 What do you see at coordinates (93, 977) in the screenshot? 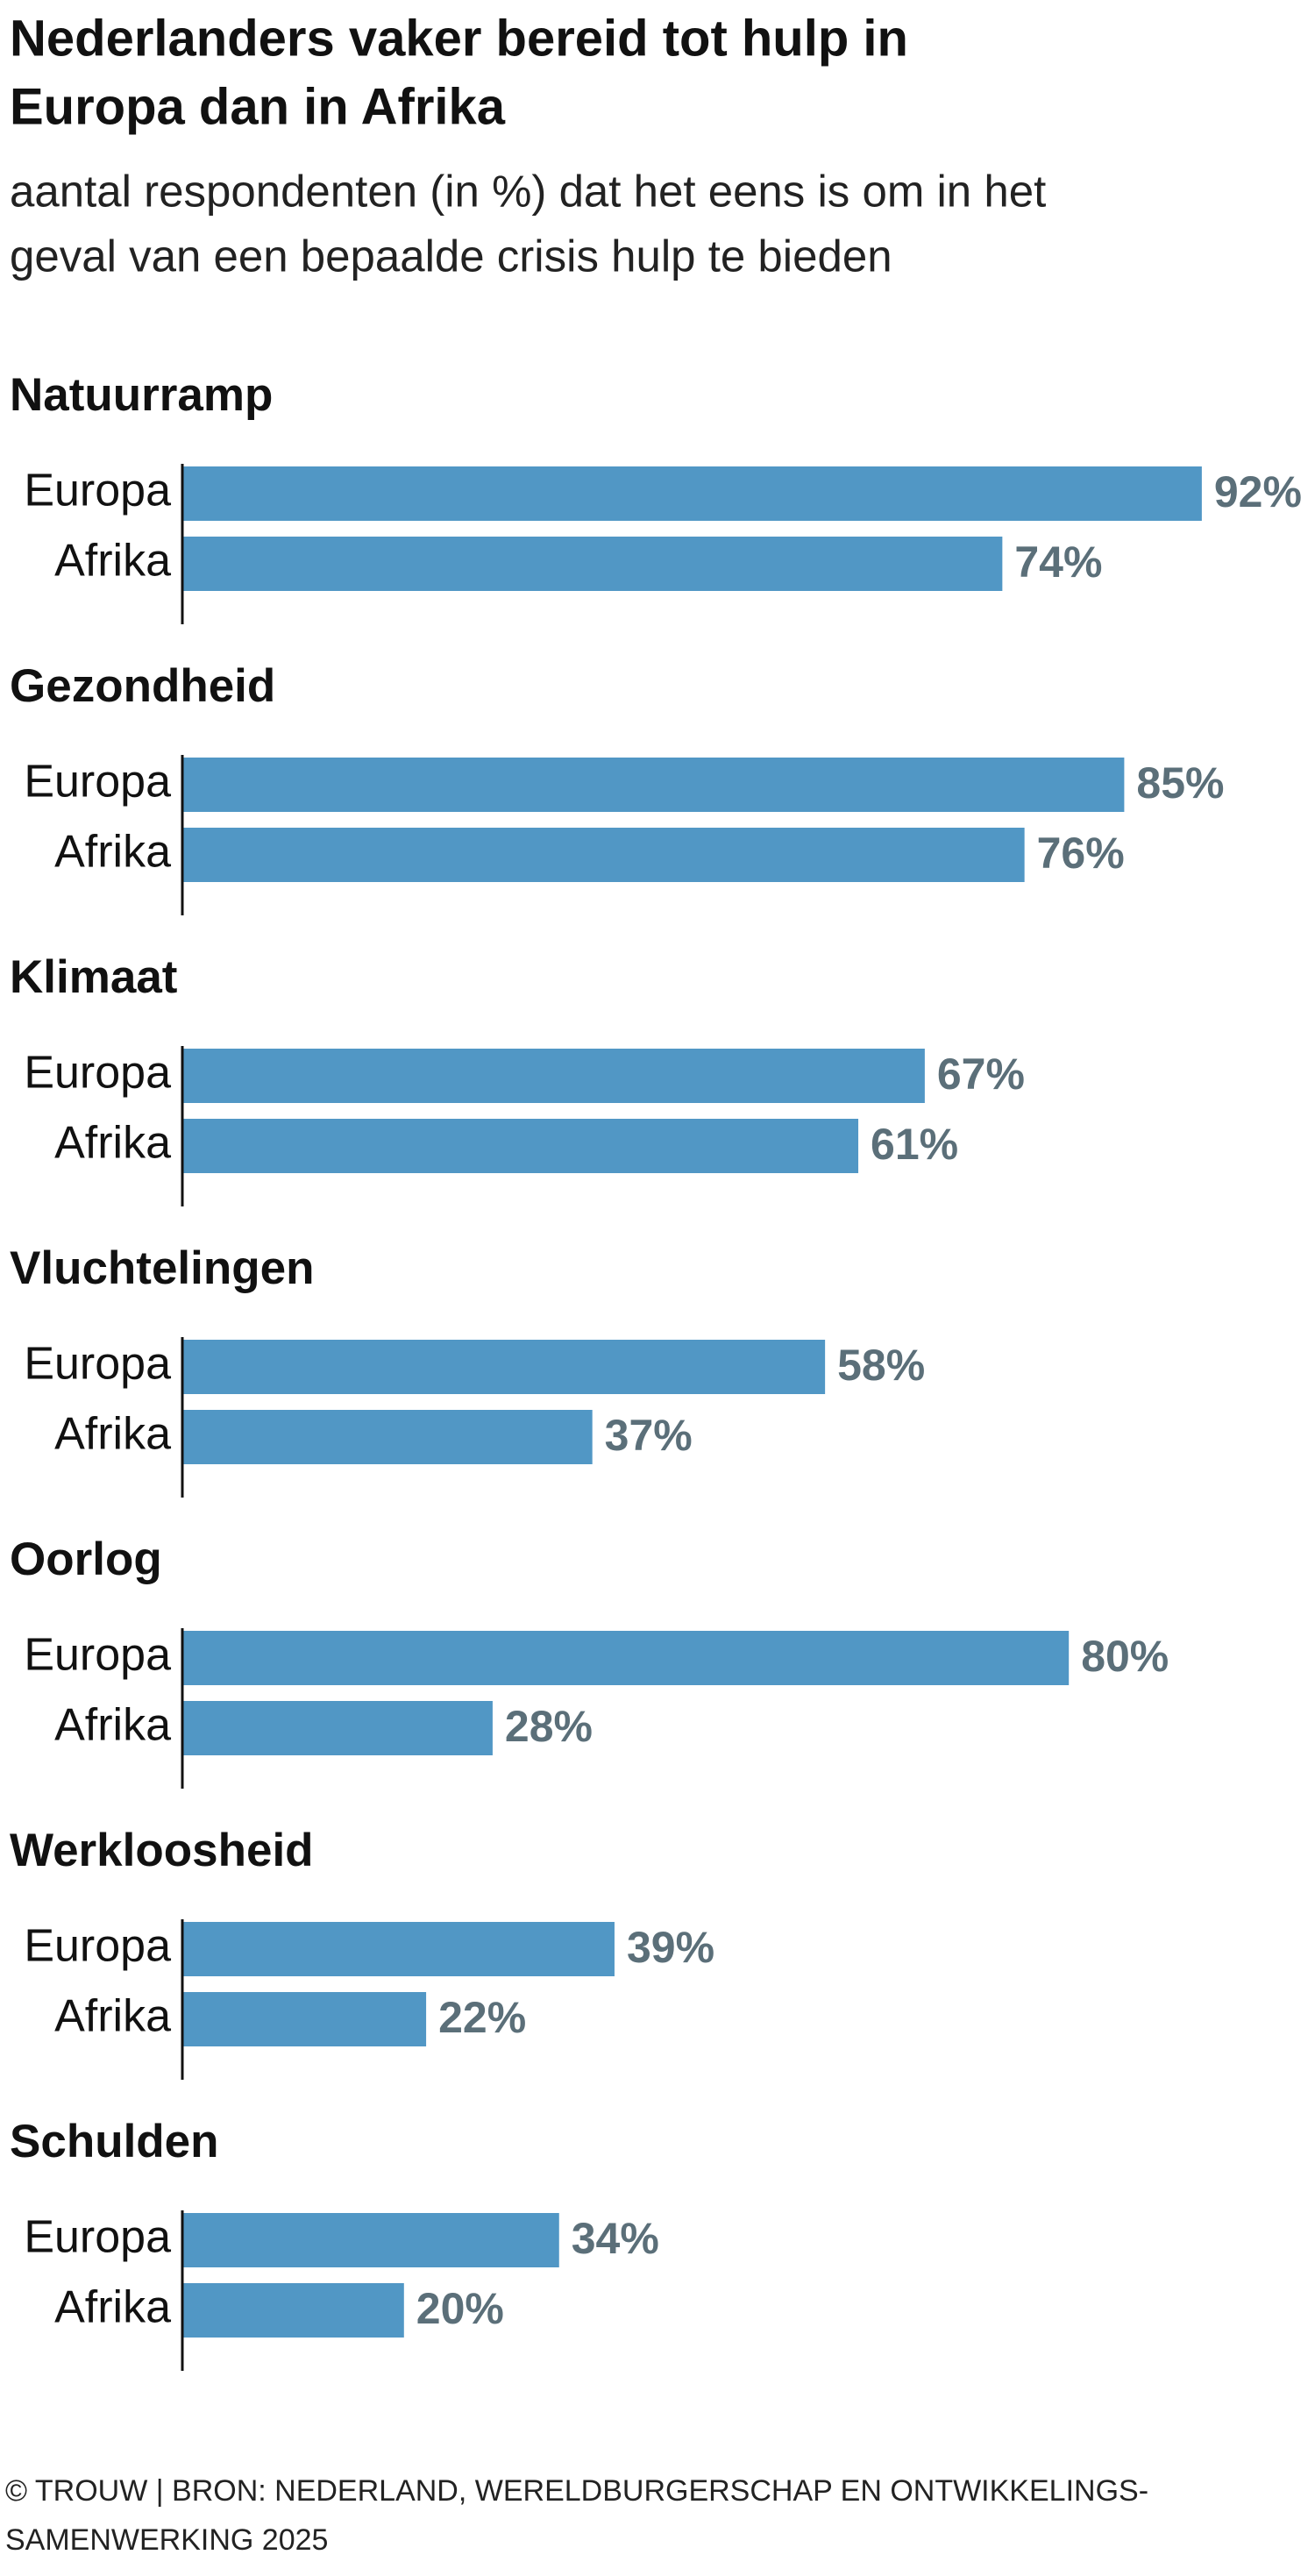
I see `group-title: Klimaat` at bounding box center [93, 977].